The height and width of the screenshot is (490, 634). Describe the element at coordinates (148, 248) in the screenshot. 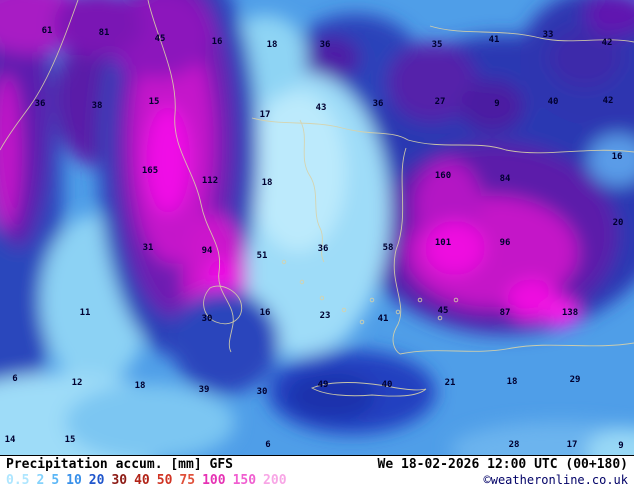

I see `precip-value-label: 31` at that location.